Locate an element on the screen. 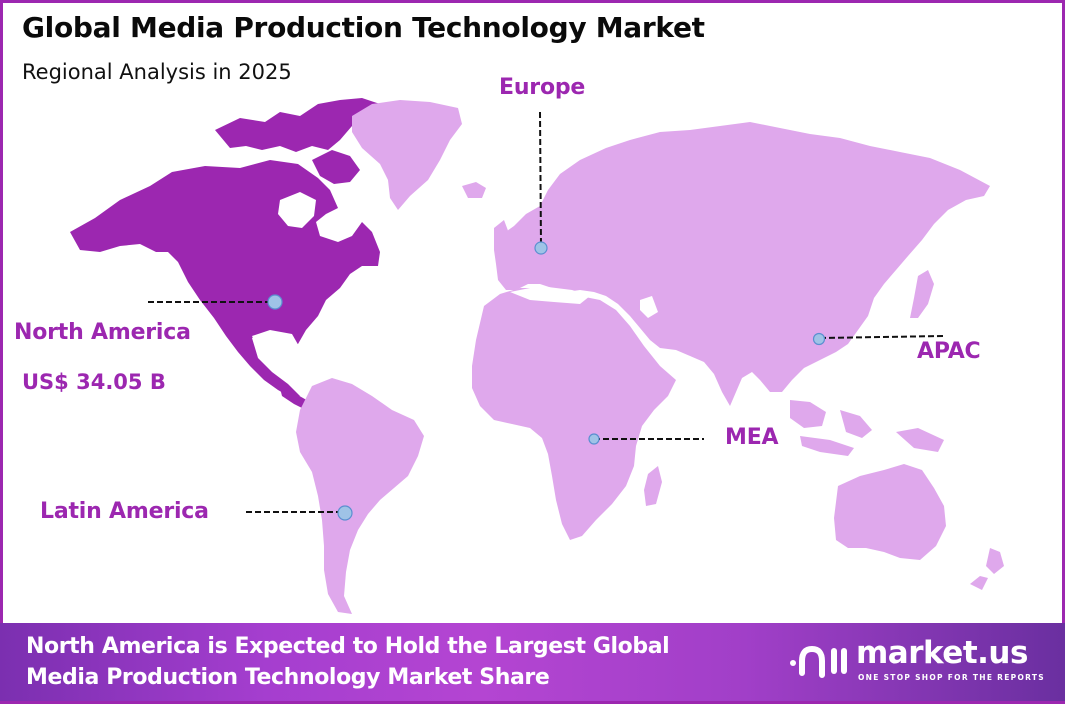 Image resolution: width=1065 pixels, height=704 pixels. marker-apac is located at coordinates (819, 339).